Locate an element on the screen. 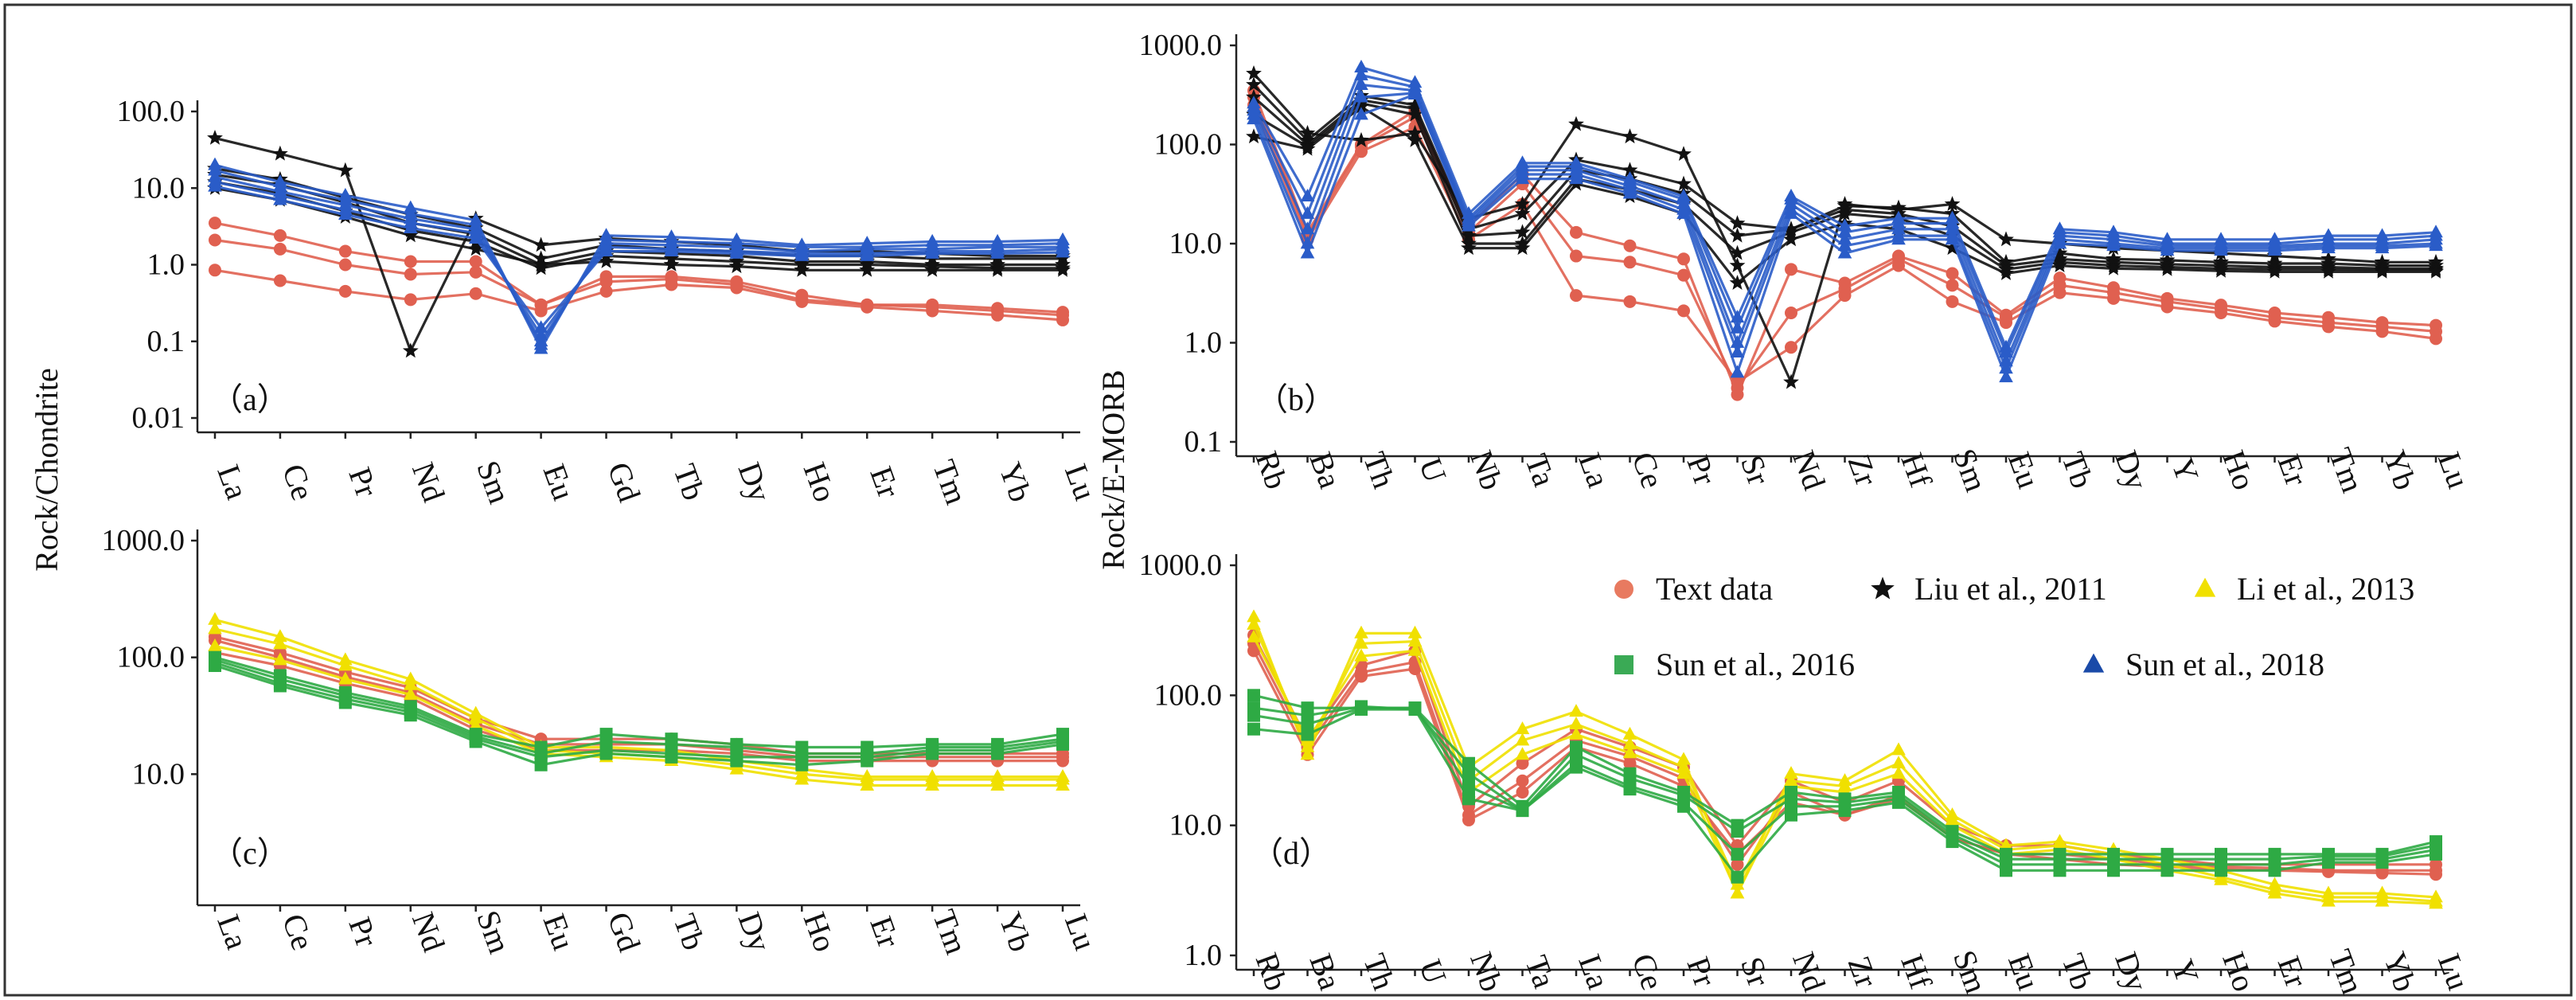  category-label-d: Sr is located at coordinates (1755, 971).